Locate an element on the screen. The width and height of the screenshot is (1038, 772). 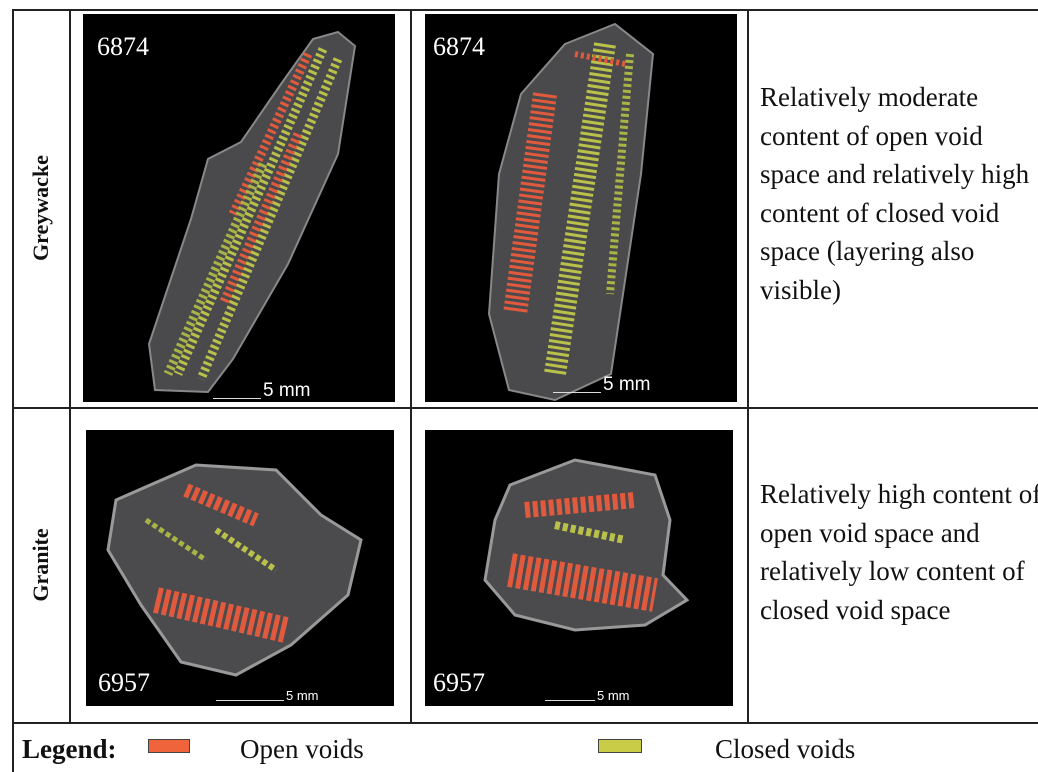
legend-title: Legend: is located at coordinates (69, 749).